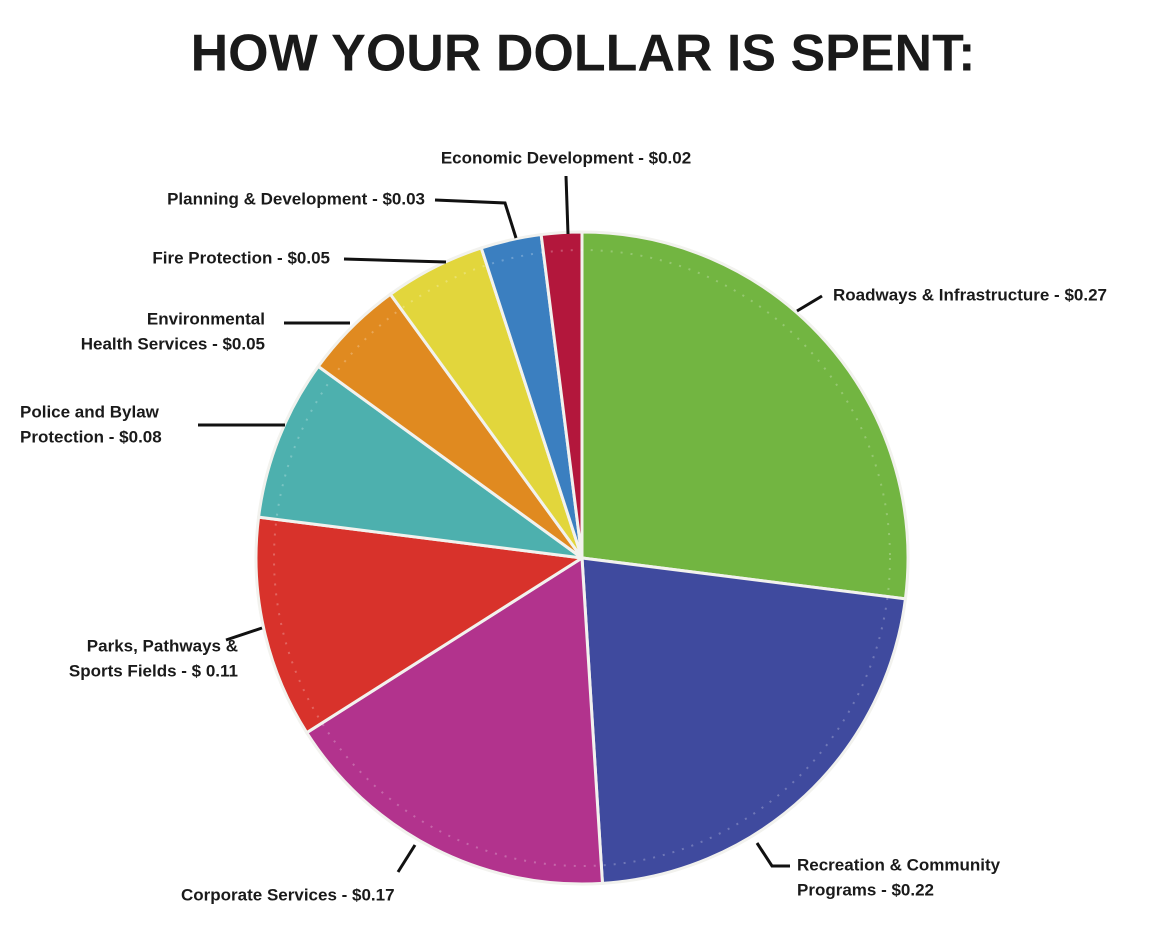 This screenshot has height=925, width=1170. I want to click on chart-title: HOW YOUR DOLLAR IS SPENT:, so click(583, 54).